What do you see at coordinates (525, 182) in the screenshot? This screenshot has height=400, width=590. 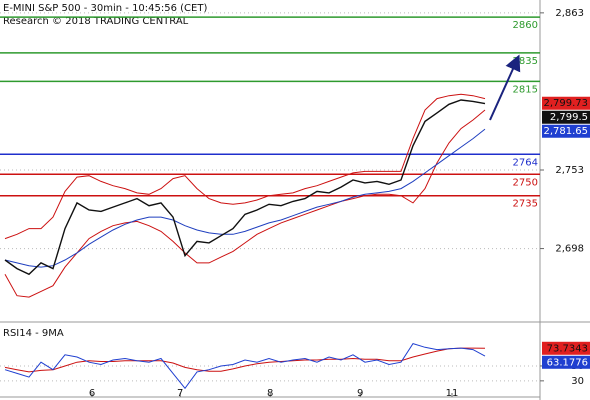 I see `level-label: 2750` at bounding box center [525, 182].